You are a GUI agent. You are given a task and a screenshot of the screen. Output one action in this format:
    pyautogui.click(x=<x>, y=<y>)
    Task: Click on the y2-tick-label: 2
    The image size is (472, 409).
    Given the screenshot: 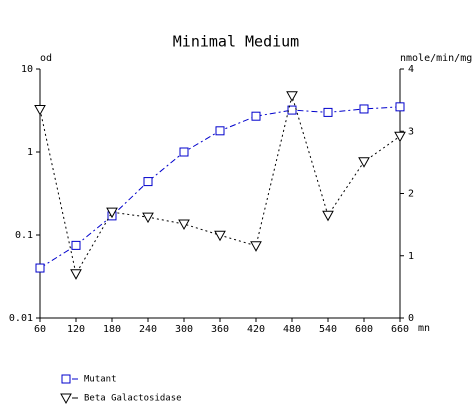 What is the action you would take?
    pyautogui.click(x=411, y=194)
    